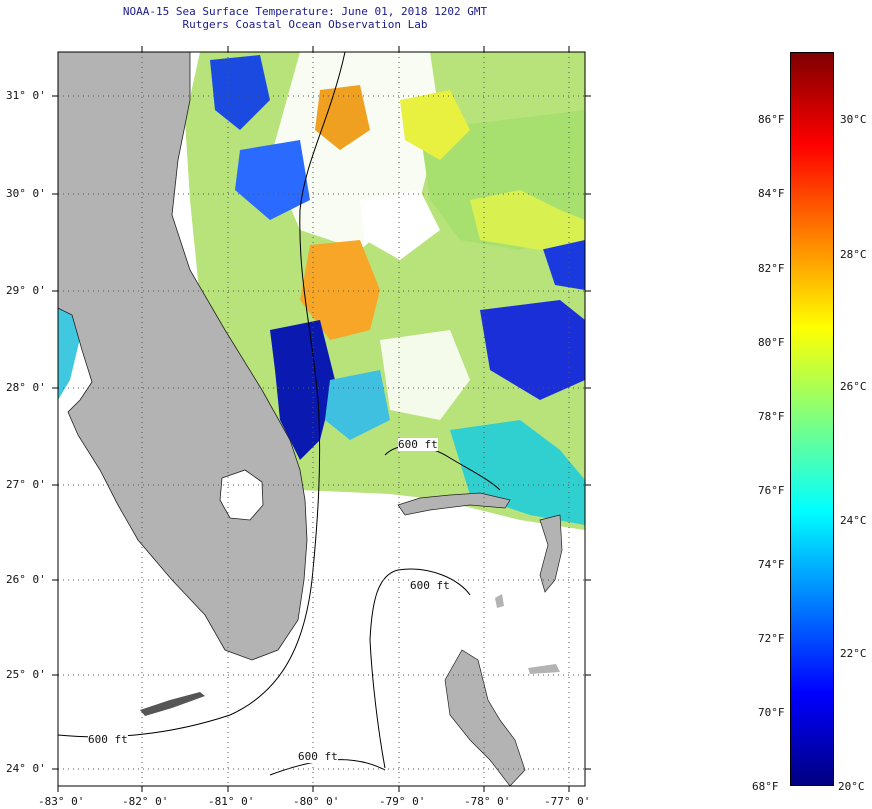 The image size is (872, 809). Describe the element at coordinates (853, 386) in the screenshot. I see `colorbar-label-c: 26°C` at that location.